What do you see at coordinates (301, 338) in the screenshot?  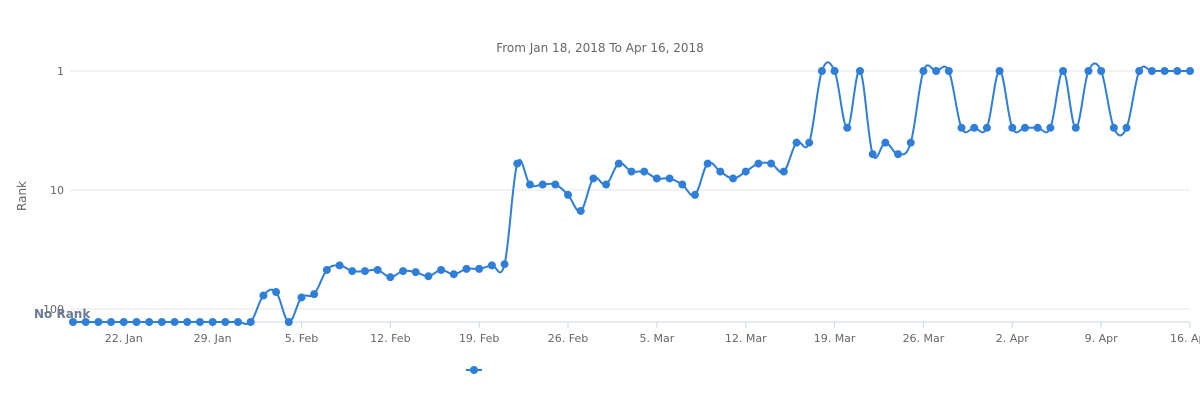 I see `x-tick-label: 5. Feb` at bounding box center [301, 338].